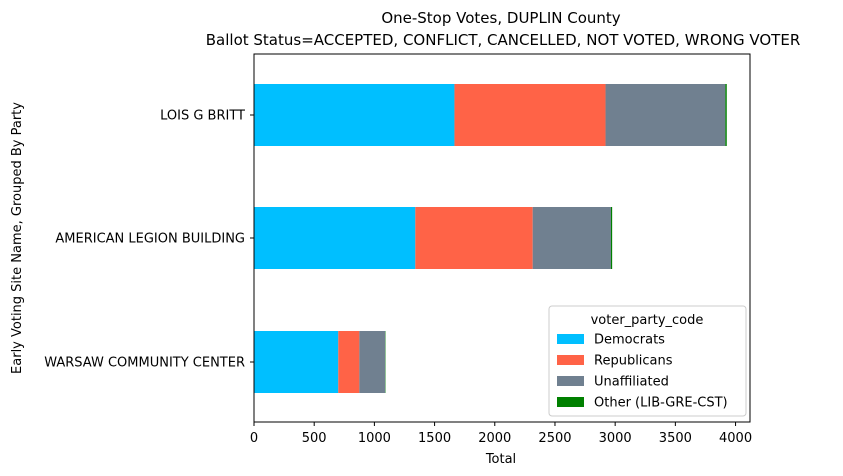  Describe the element at coordinates (17, 238) in the screenshot. I see `y-axis-label: Early Voting Site Name, Grouped By Party` at that location.